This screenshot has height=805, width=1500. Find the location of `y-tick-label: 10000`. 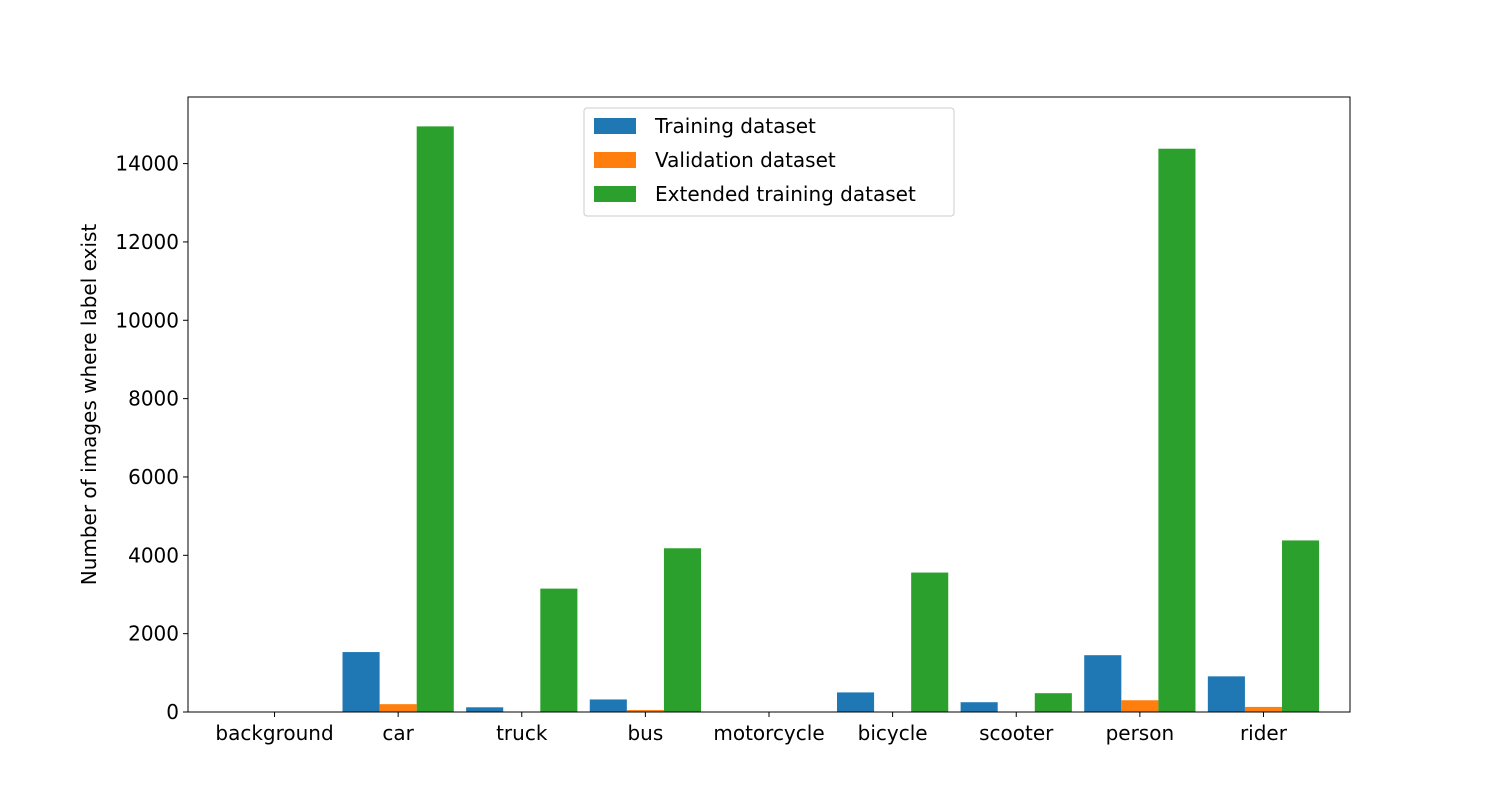

y-tick-label: 10000 is located at coordinates (147, 320).